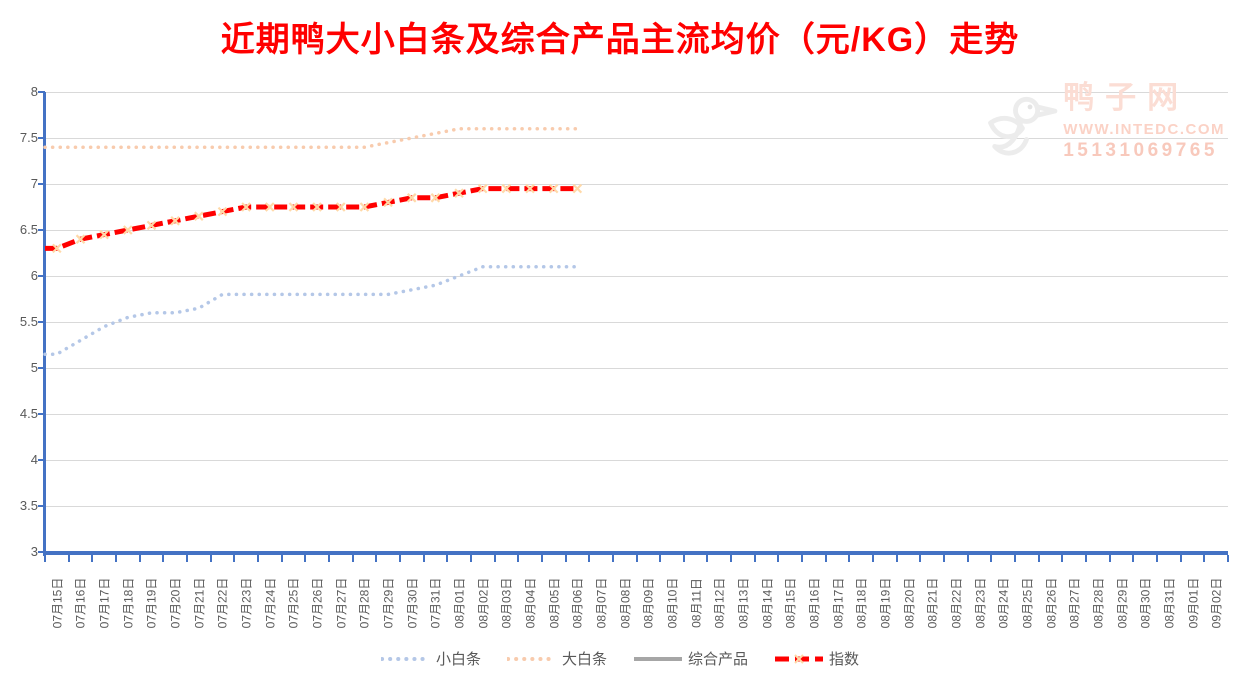  Describe the element at coordinates (1098, 603) in the screenshot. I see `x-axis-label: 08月28日` at that location.